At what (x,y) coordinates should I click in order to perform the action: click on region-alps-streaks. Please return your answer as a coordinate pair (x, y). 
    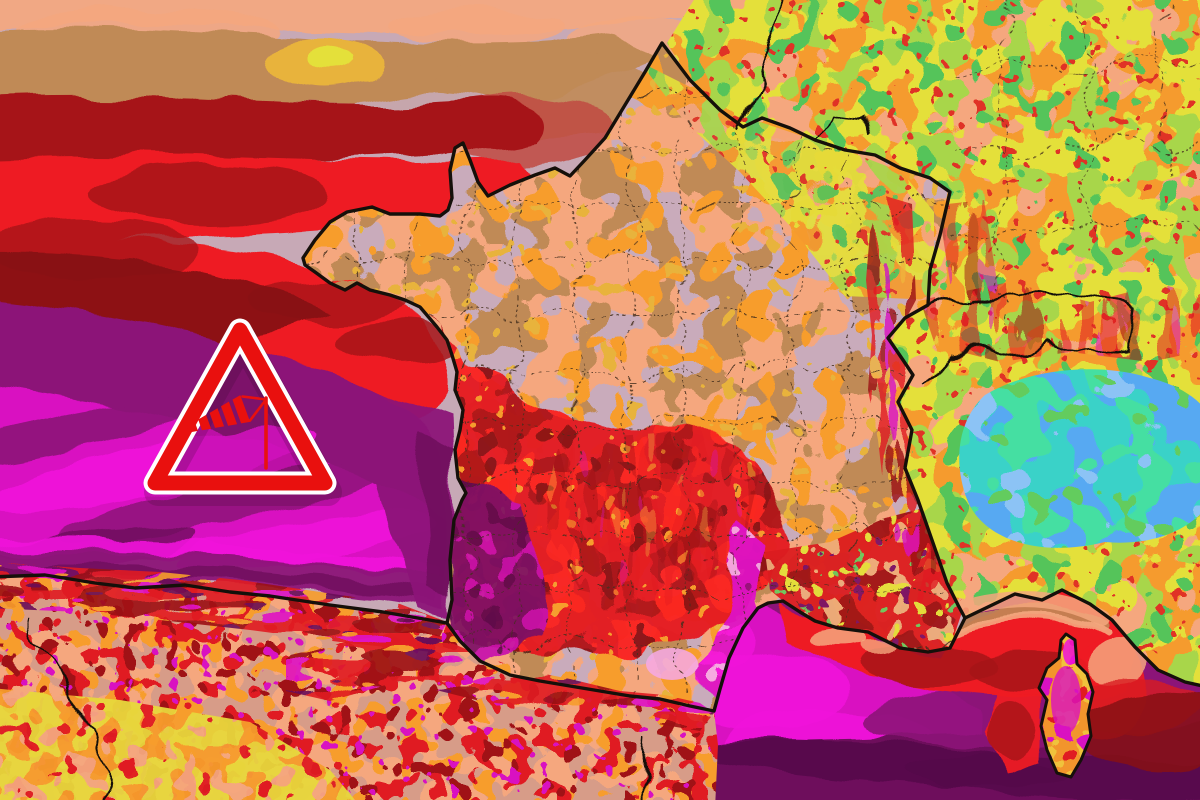
    Looking at the image, I should click on (1060, 322).